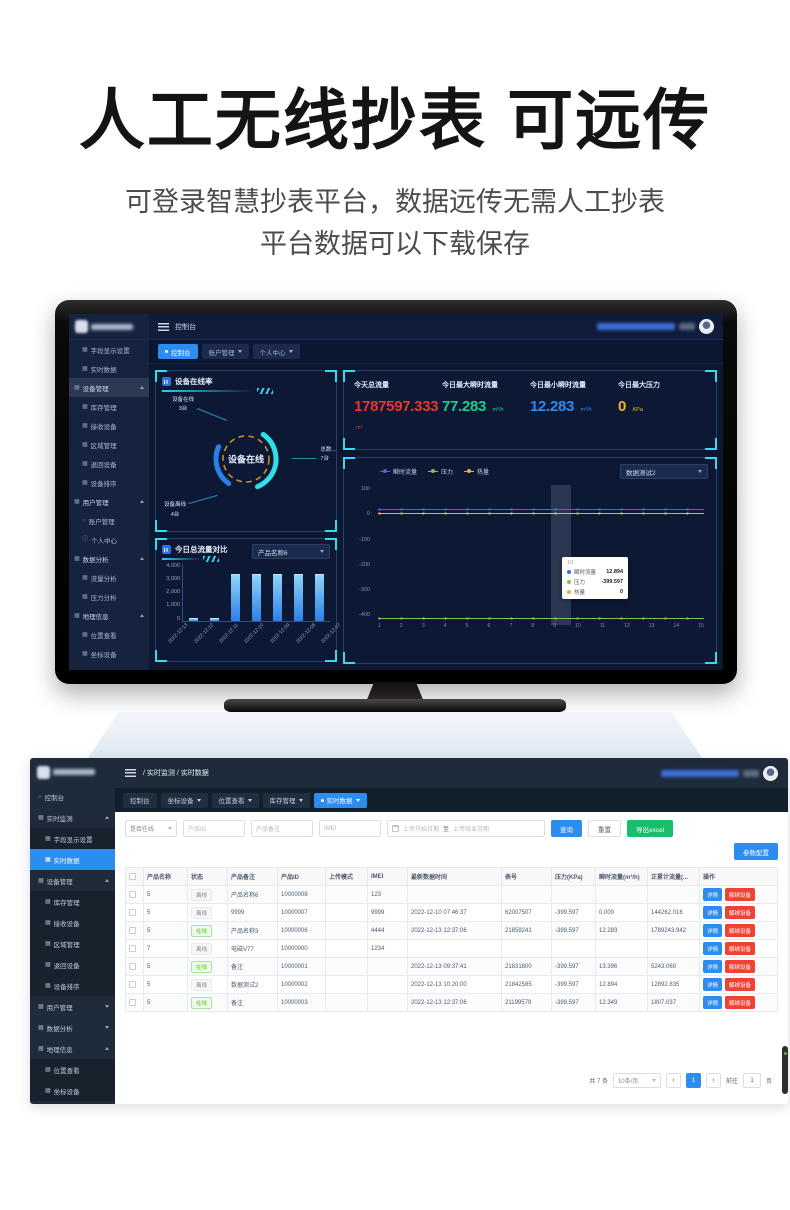 This screenshot has height=1210, width=790. I want to click on column-header: 压力(KPa), so click(573, 876).